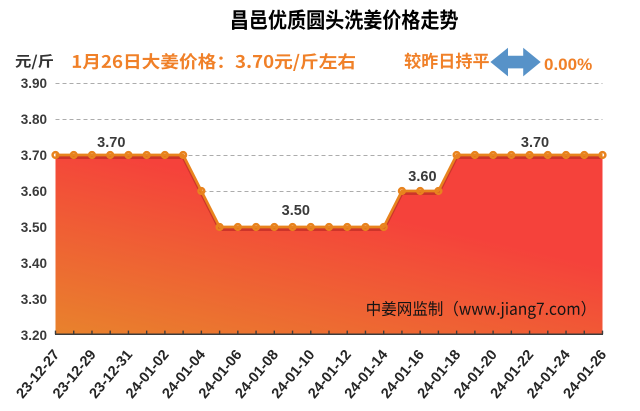 This screenshot has height=411, width=640. I want to click on svg-text: 3.90, so click(34, 83).